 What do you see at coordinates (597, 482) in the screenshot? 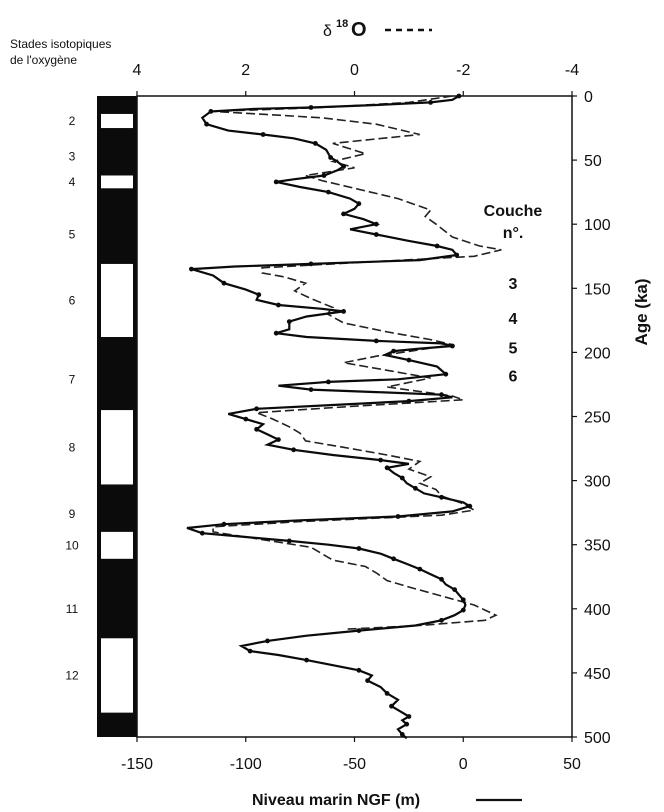
I see `right-tick-label: 300` at bounding box center [597, 482].